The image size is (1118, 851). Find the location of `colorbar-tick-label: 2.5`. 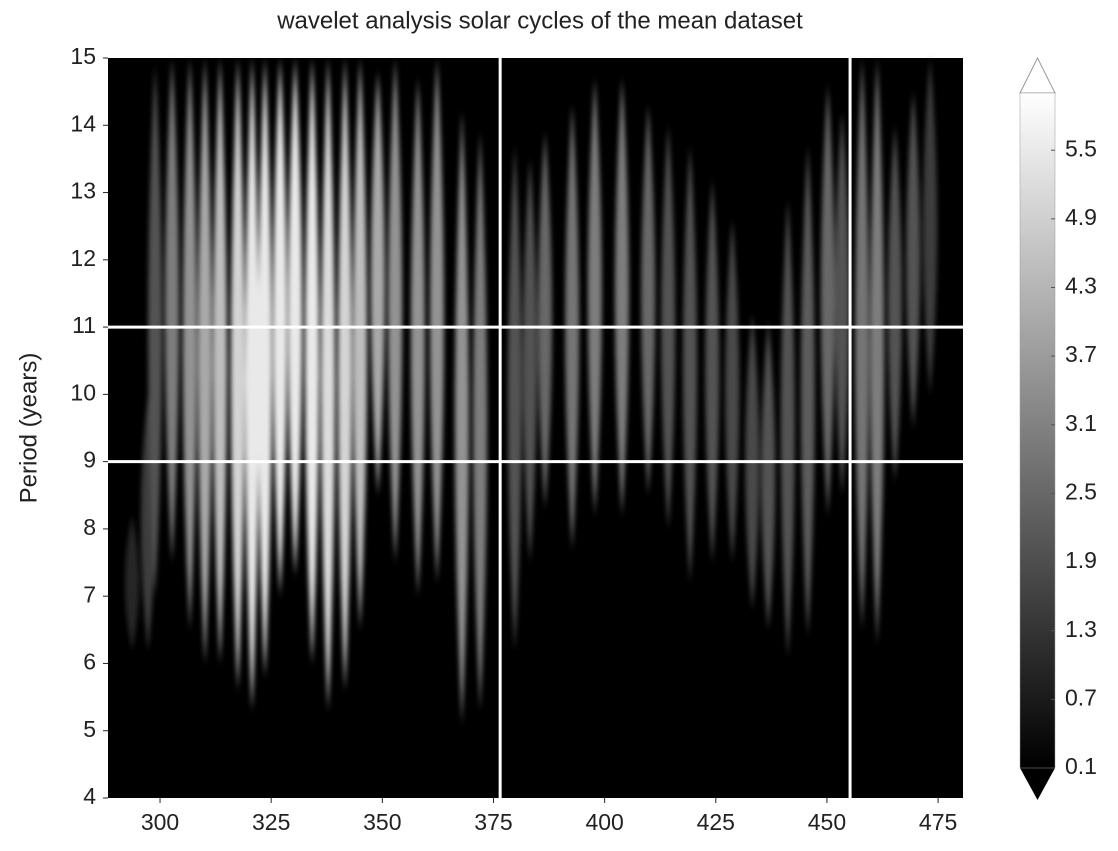

colorbar-tick-label: 2.5 is located at coordinates (1081, 492).